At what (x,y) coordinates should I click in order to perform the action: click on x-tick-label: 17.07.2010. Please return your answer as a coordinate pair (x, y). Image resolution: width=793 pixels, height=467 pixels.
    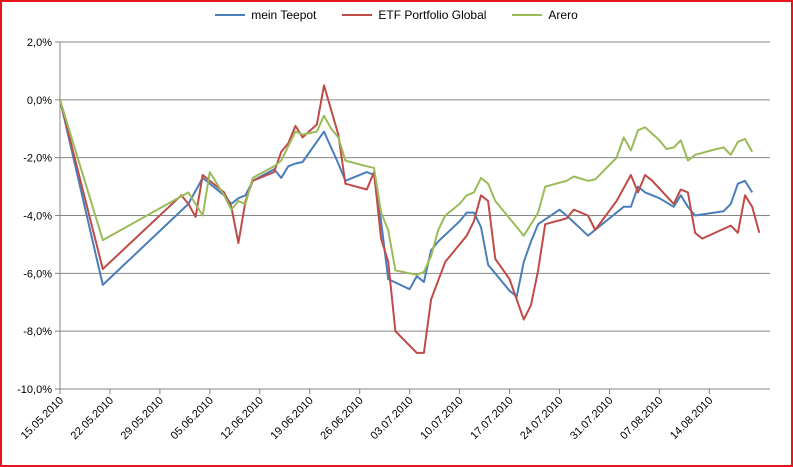
    Looking at the image, I should click on (491, 418).